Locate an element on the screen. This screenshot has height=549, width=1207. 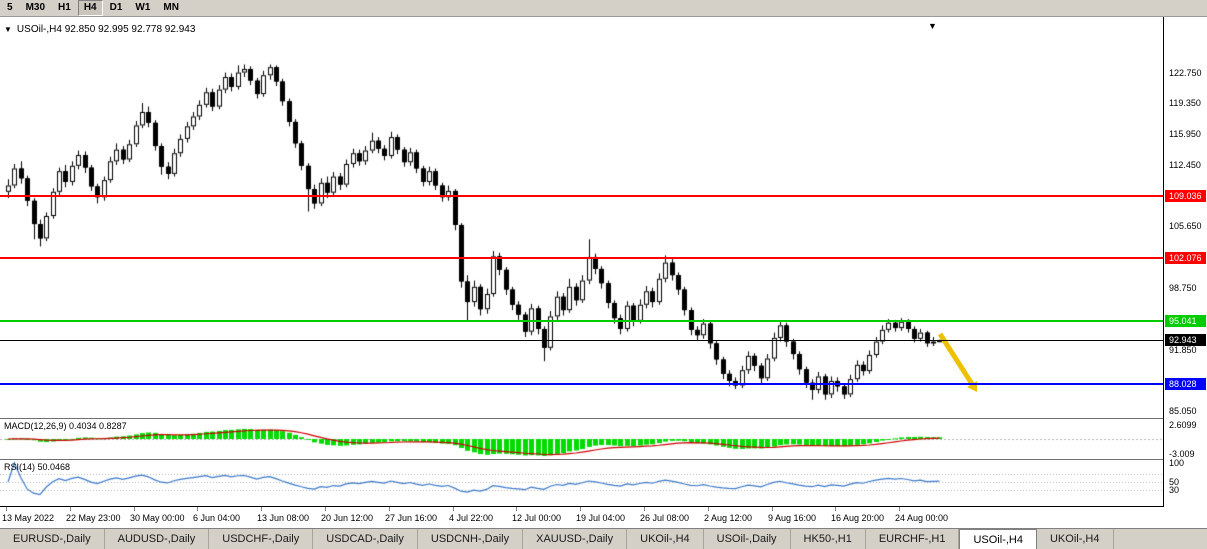
price-tick: 91.850 is located at coordinates (1183, 350).